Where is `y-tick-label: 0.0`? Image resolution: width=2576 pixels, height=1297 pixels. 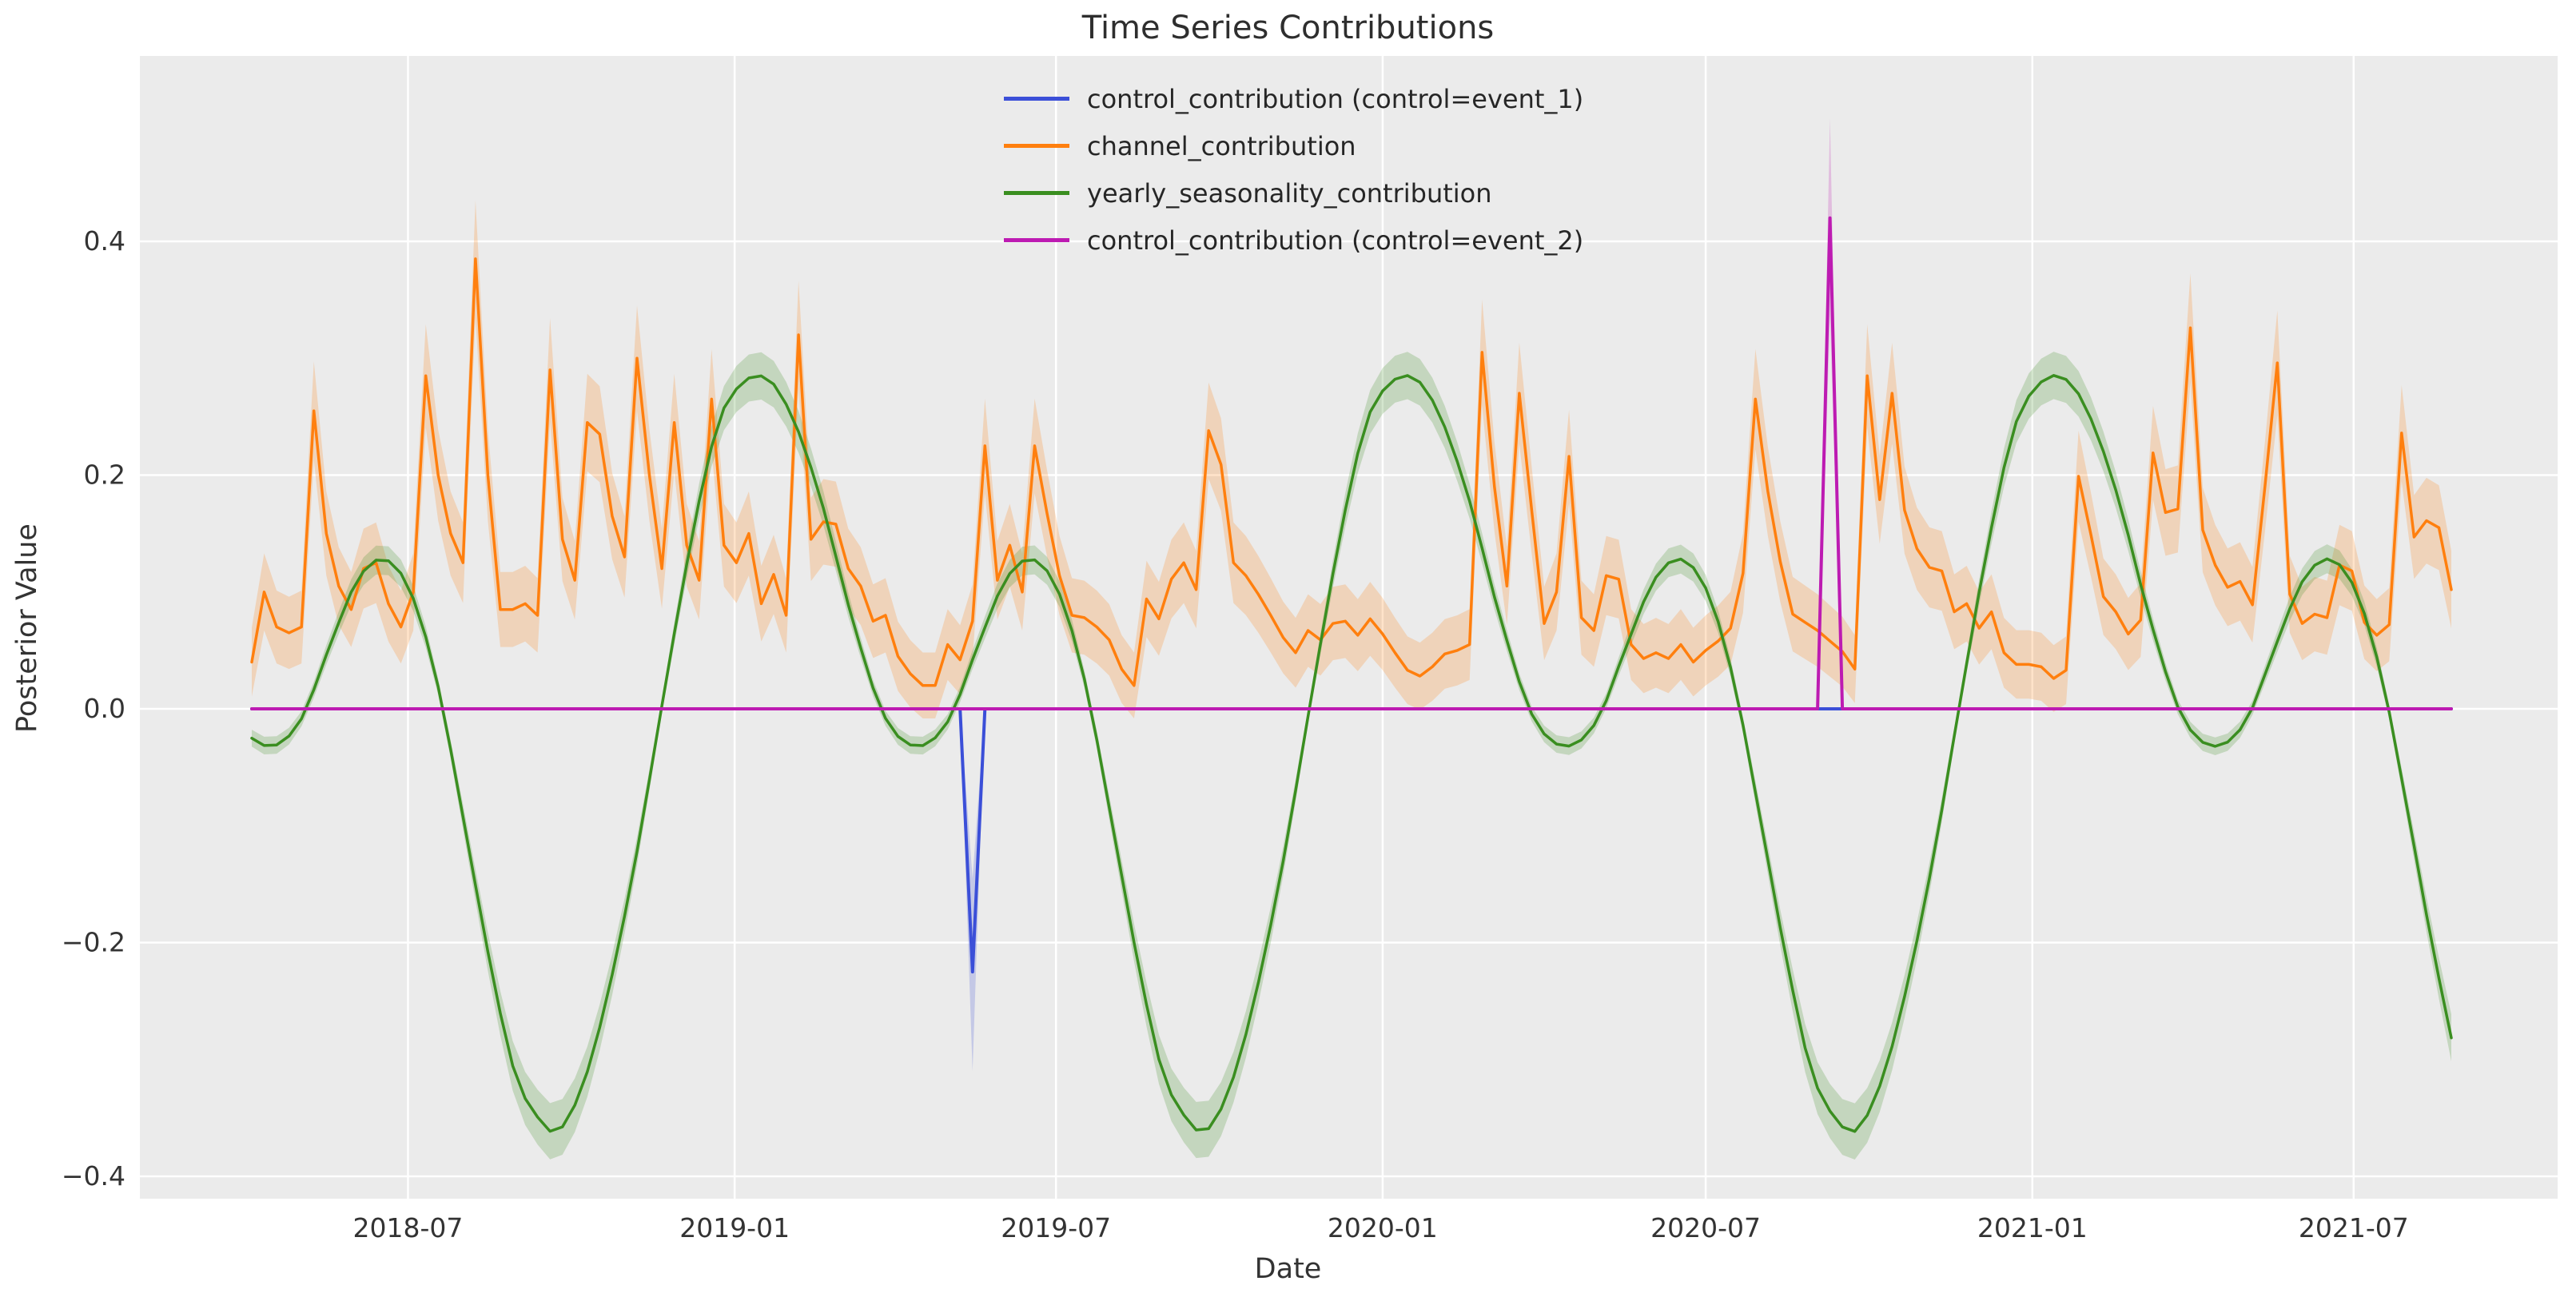 y-tick-label: 0.0 is located at coordinates (104, 709).